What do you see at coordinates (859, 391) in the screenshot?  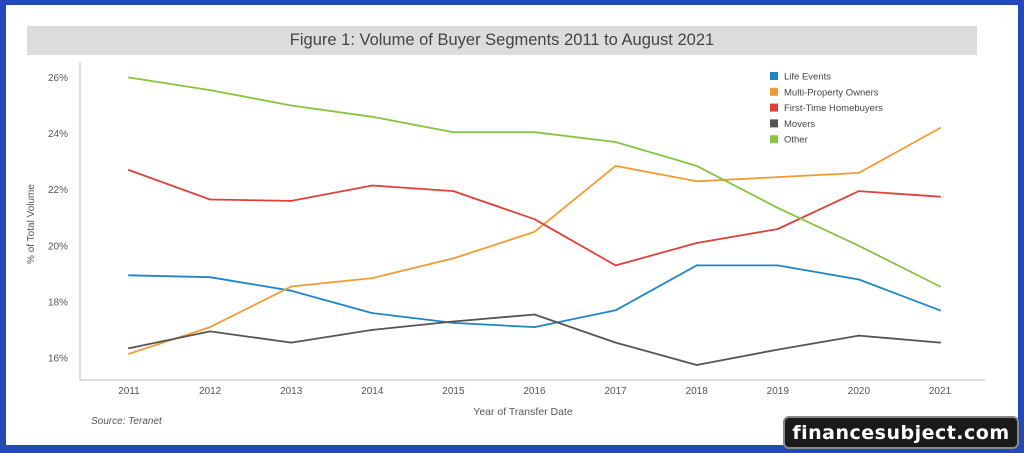 I see `x-tick-label: 2020` at bounding box center [859, 391].